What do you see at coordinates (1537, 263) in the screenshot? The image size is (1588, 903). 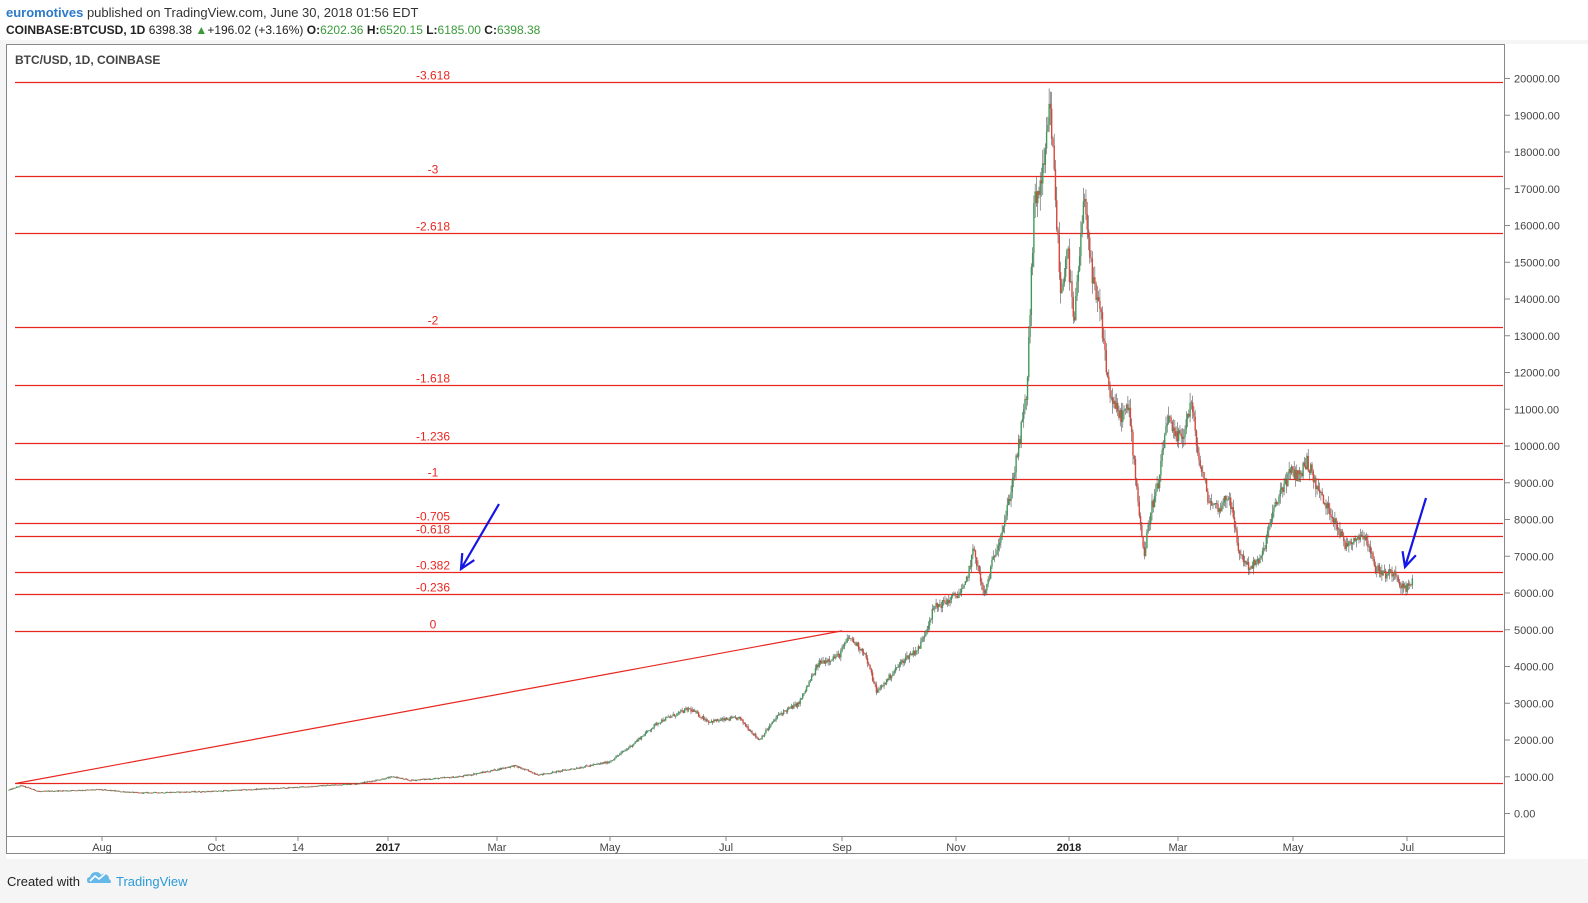 I see `y-tick-label: 15000.00` at bounding box center [1537, 263].